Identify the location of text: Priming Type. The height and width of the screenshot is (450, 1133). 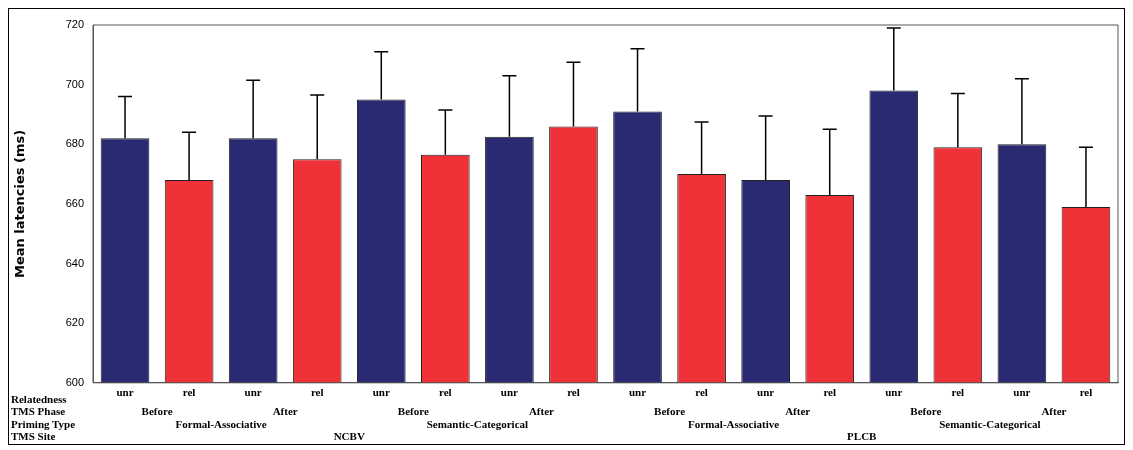
(43, 423).